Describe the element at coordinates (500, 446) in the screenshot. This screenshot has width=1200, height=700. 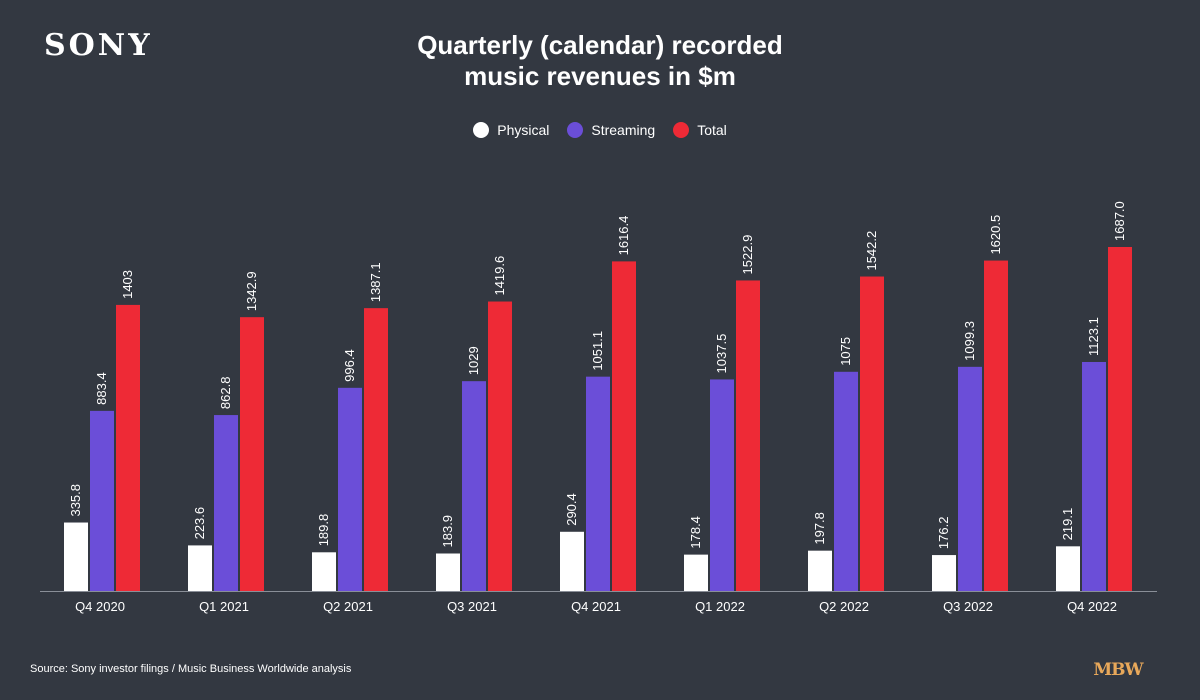
I see `bar-total-q3-2021` at that location.